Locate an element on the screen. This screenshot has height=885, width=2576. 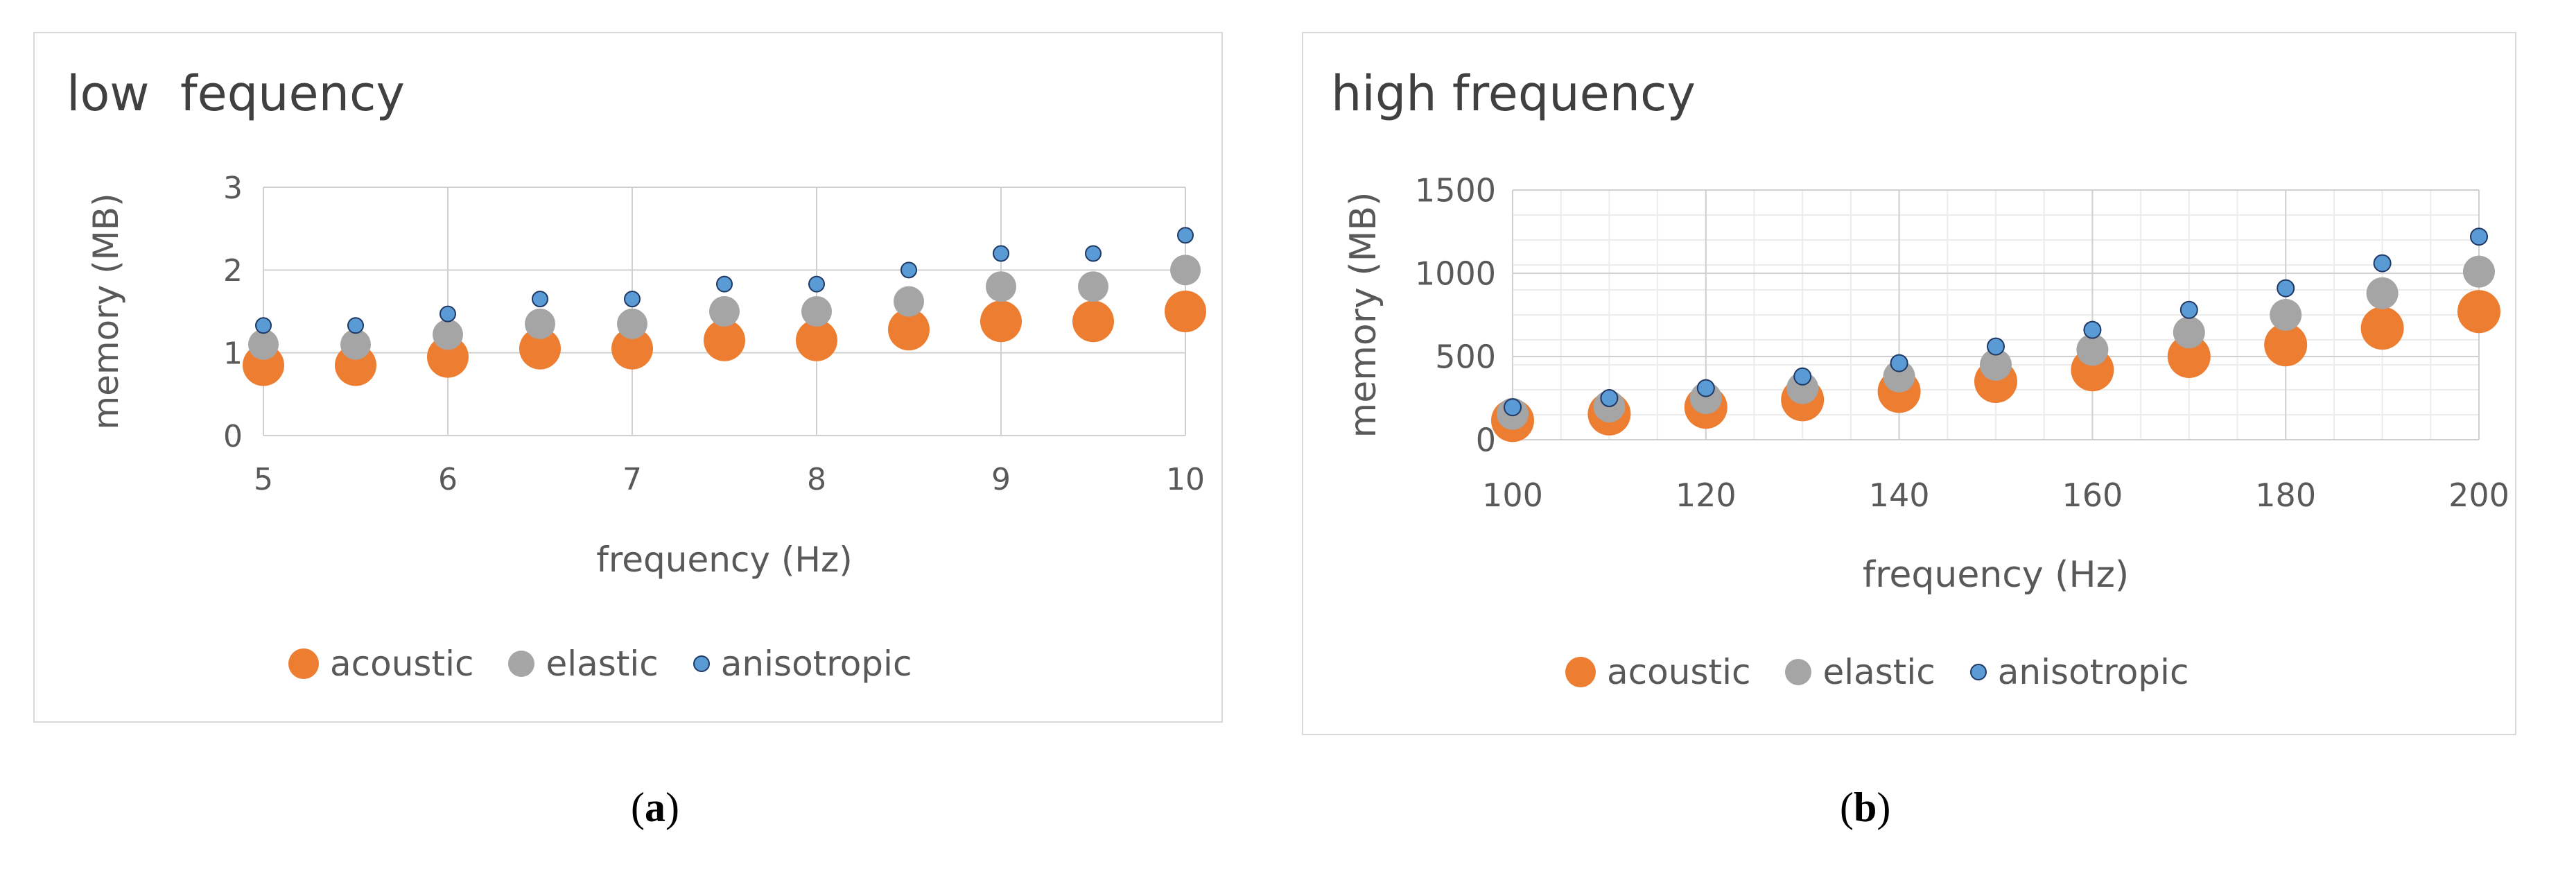
y-tick-label: 0 is located at coordinates (233, 436).